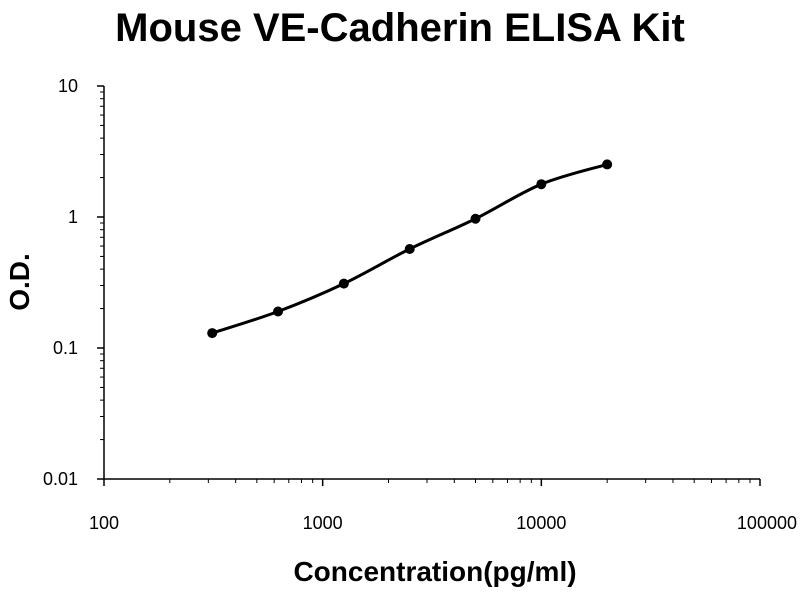 Image resolution: width=800 pixels, height=600 pixels. I want to click on y-tick-label: 0.01, so click(60, 479).